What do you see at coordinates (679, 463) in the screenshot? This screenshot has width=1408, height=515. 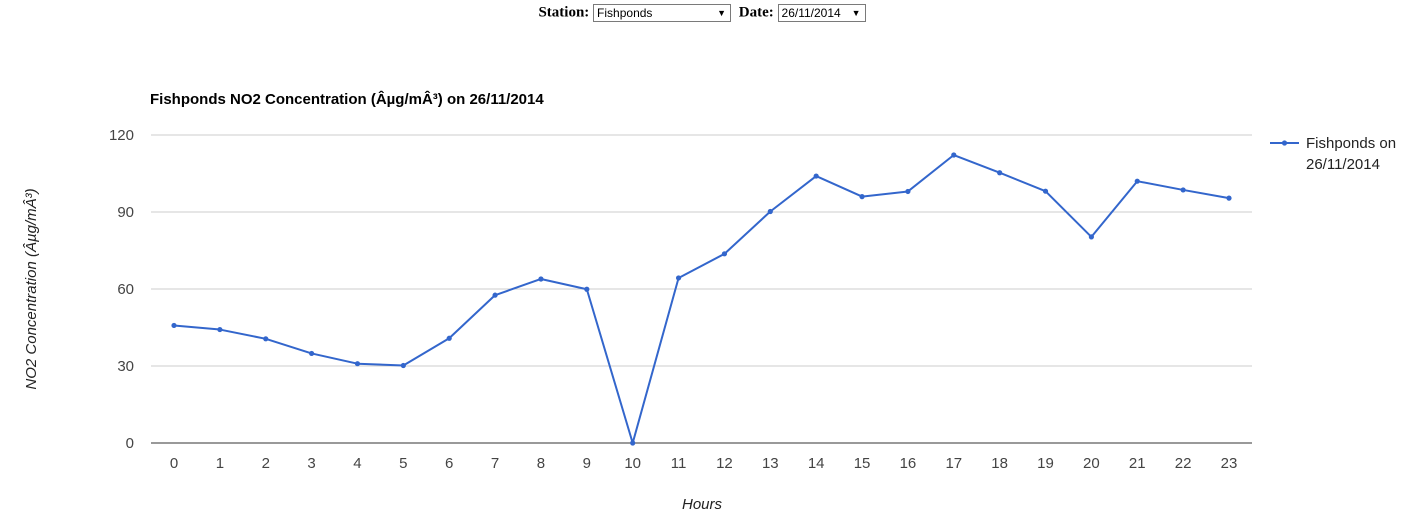 I see `x-tick-label: 11` at bounding box center [679, 463].